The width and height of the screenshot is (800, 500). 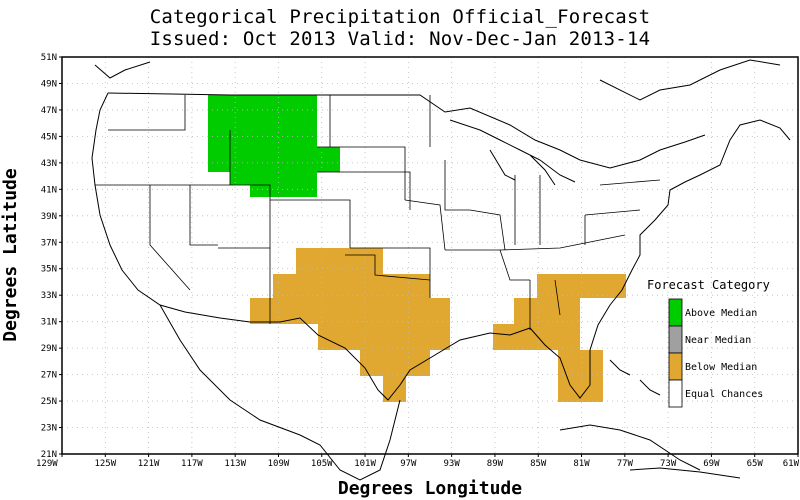 What do you see at coordinates (668, 464) in the screenshot?
I see `lon-tick-label: 73W` at bounding box center [668, 464].